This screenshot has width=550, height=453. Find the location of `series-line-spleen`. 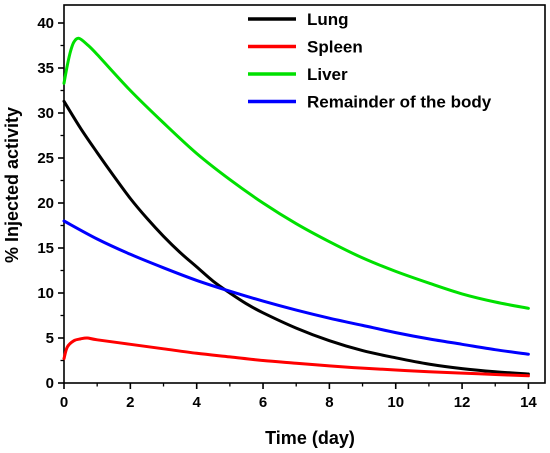

series-line-spleen is located at coordinates (296, 357).